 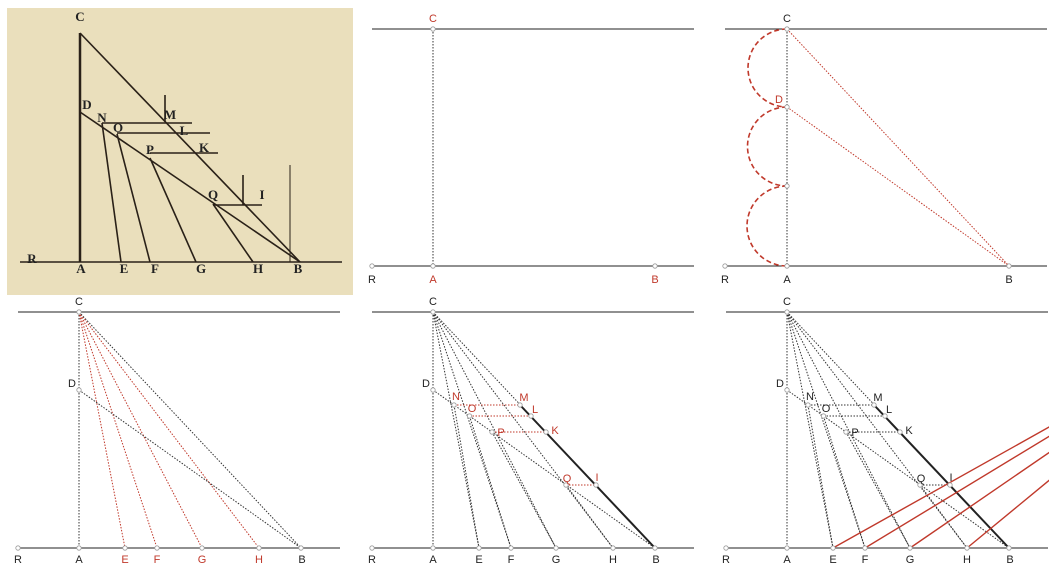 What do you see at coordinates (910, 558) in the screenshot?
I see `label: G` at bounding box center [910, 558].